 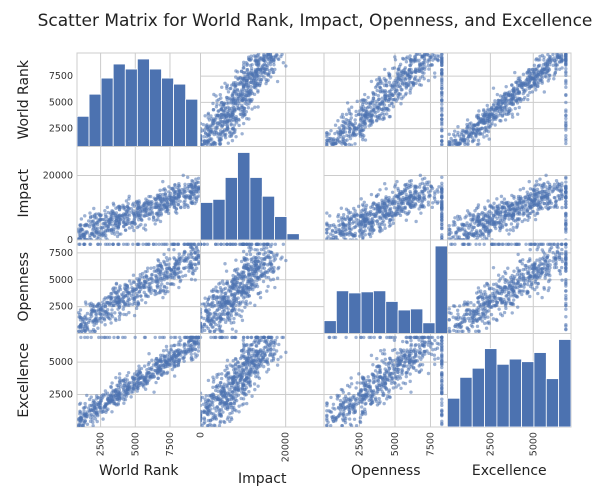 I want to click on histogram-bar, so click(x=107, y=112).